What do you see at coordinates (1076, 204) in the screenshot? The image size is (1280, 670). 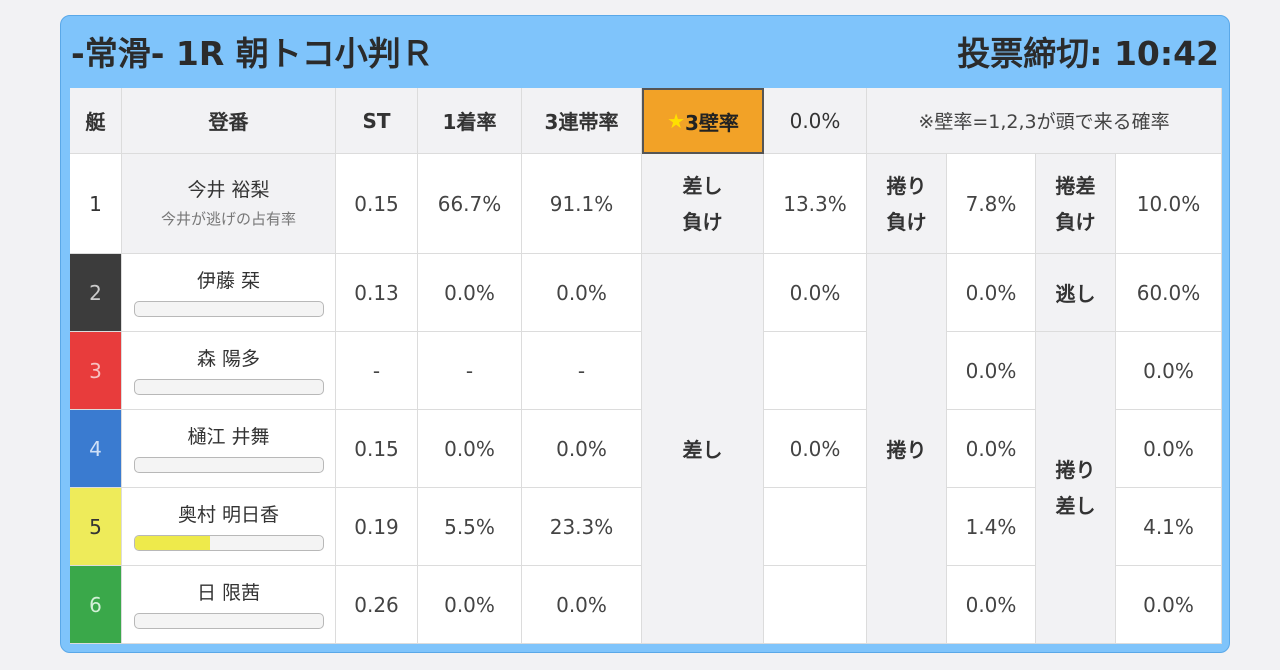 I see `makurizashi-make-label: 捲差 負け` at bounding box center [1076, 204].